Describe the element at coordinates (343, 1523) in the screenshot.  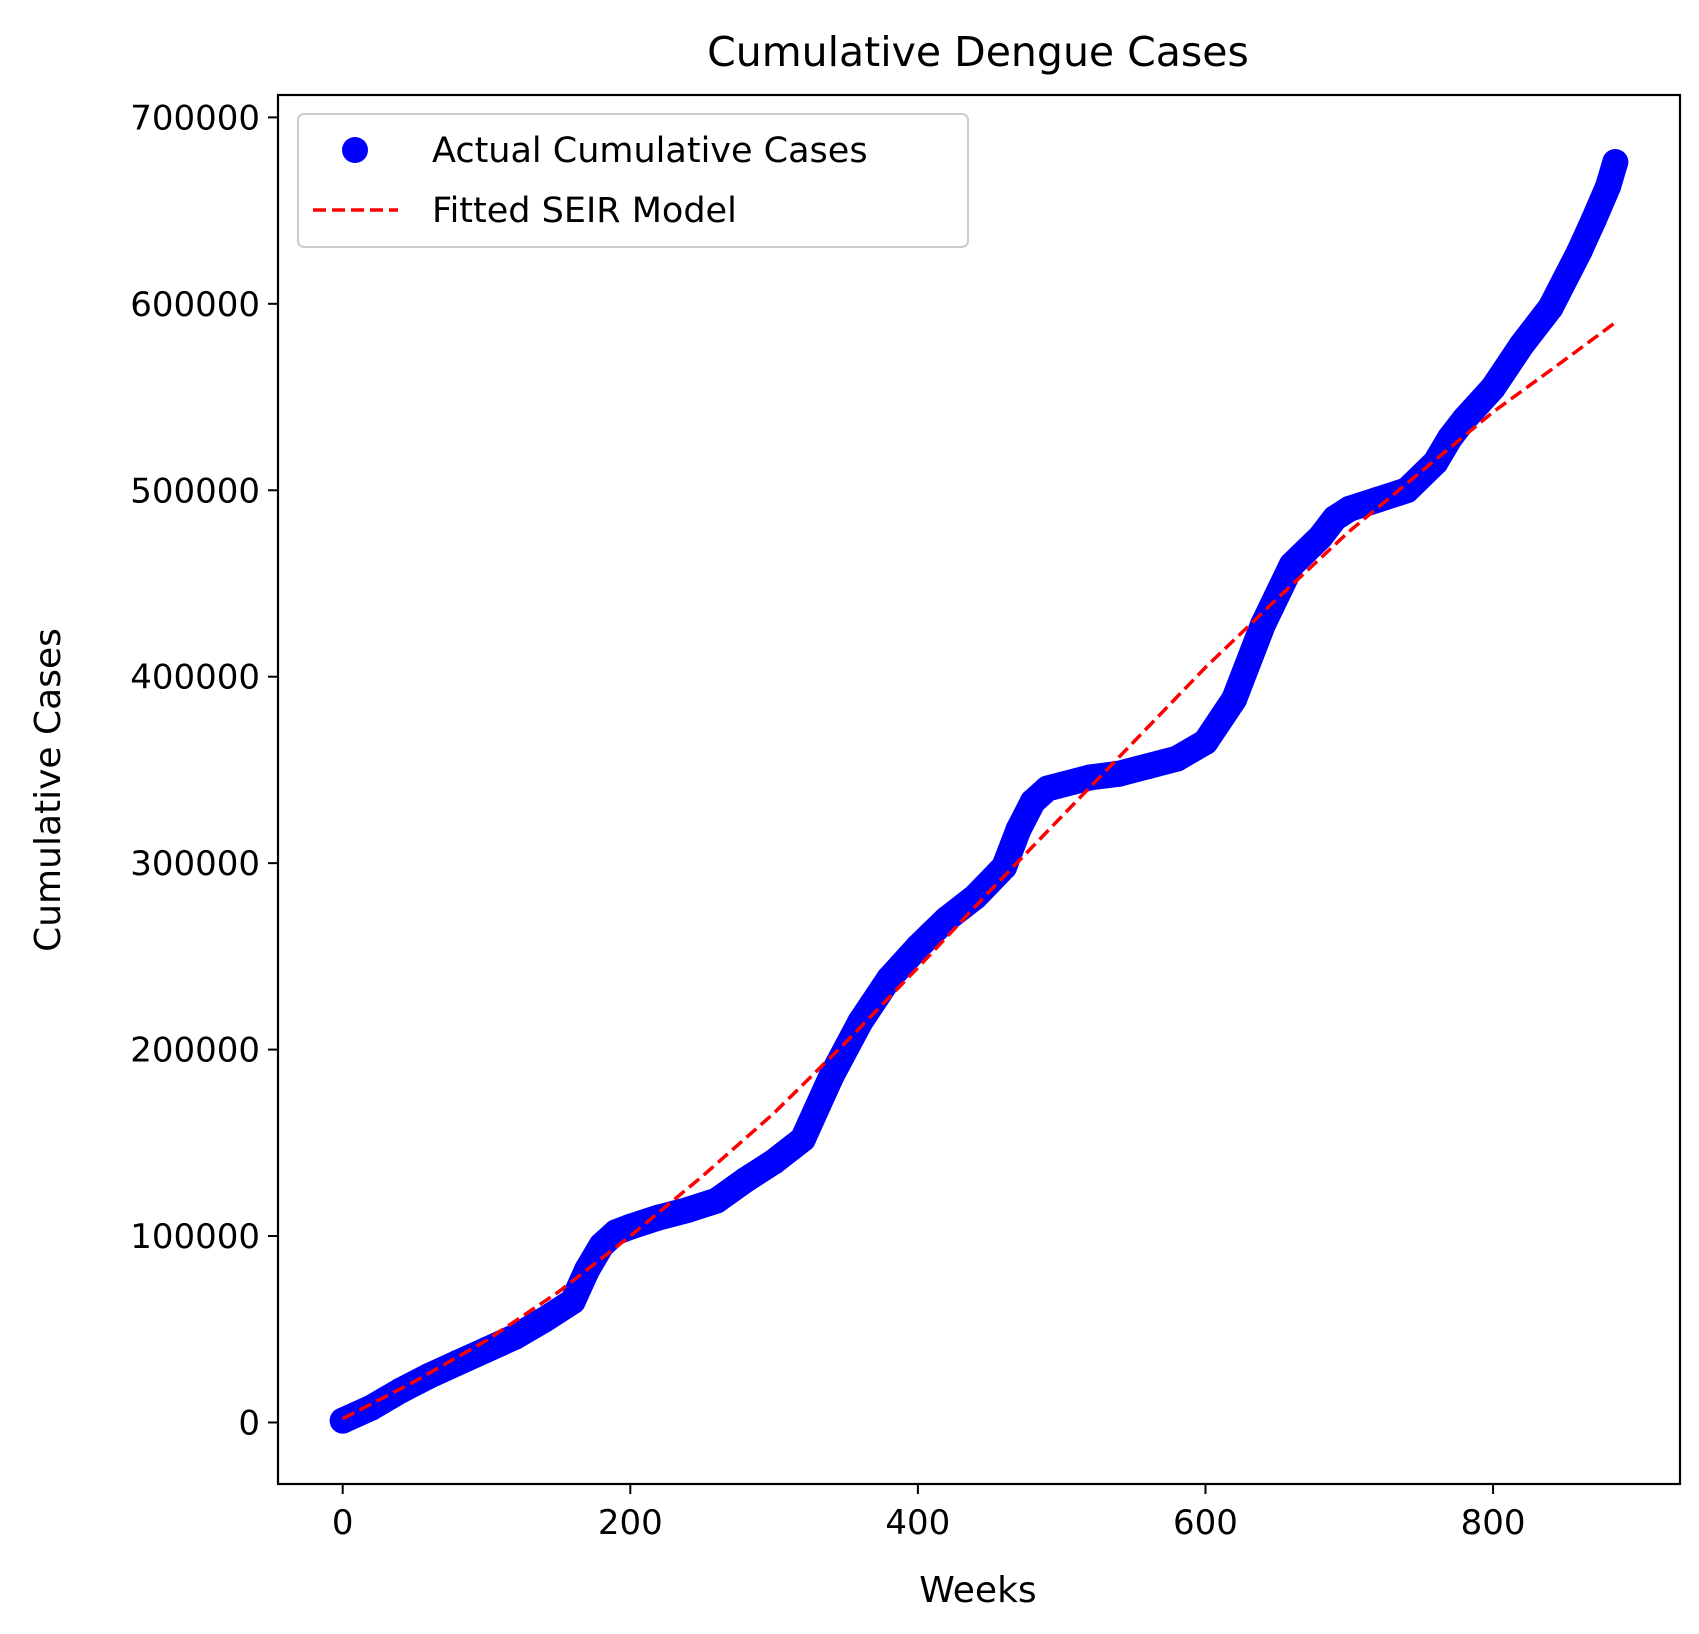
I see `x-tick-label: 0` at that location.